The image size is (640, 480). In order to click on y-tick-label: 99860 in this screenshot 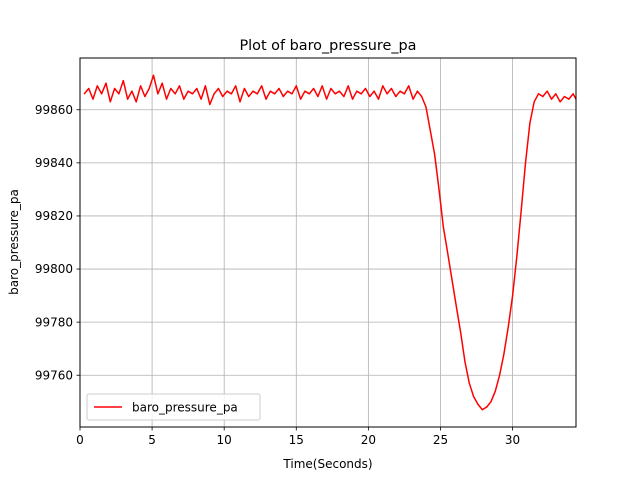, I will do `click(54, 110)`.